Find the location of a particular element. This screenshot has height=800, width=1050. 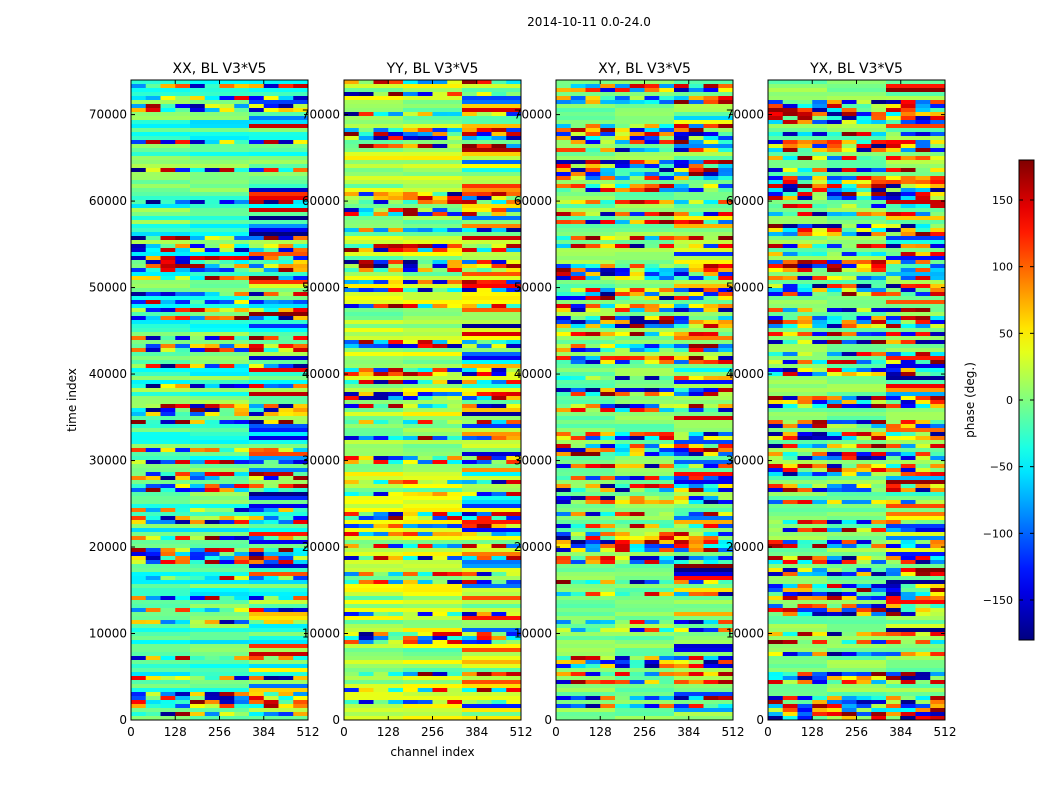

colorbar-tick-label: −150 is located at coordinates (998, 600).